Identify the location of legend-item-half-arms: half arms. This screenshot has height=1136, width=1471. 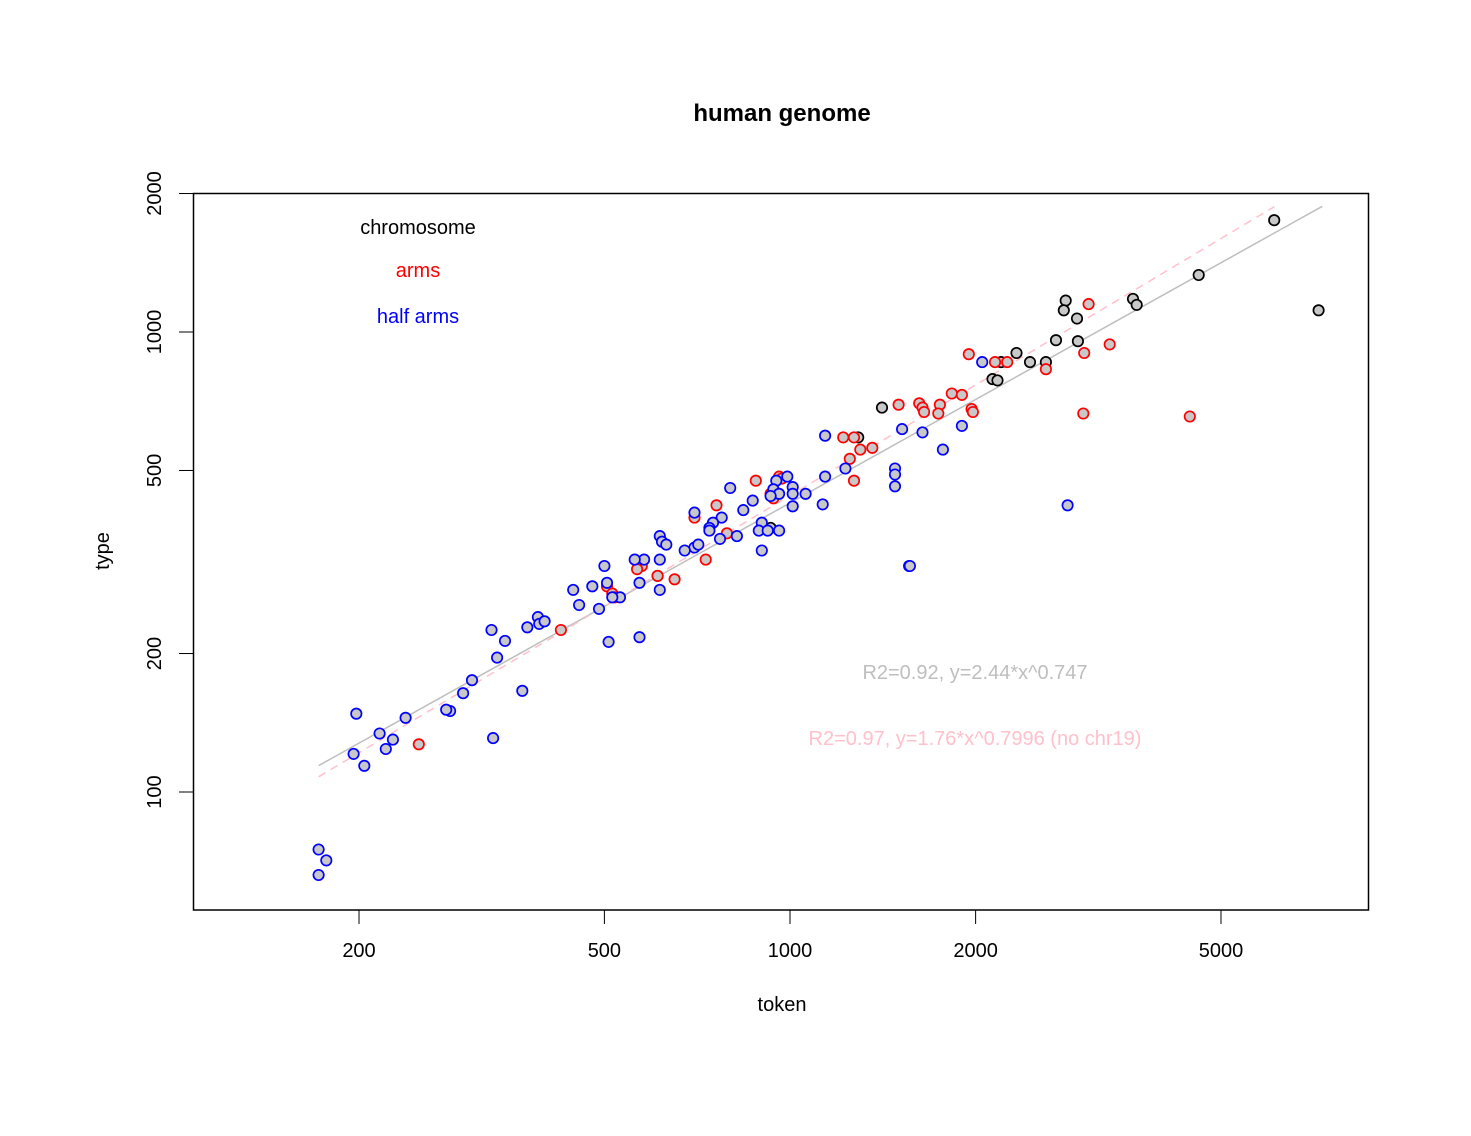
(418, 317).